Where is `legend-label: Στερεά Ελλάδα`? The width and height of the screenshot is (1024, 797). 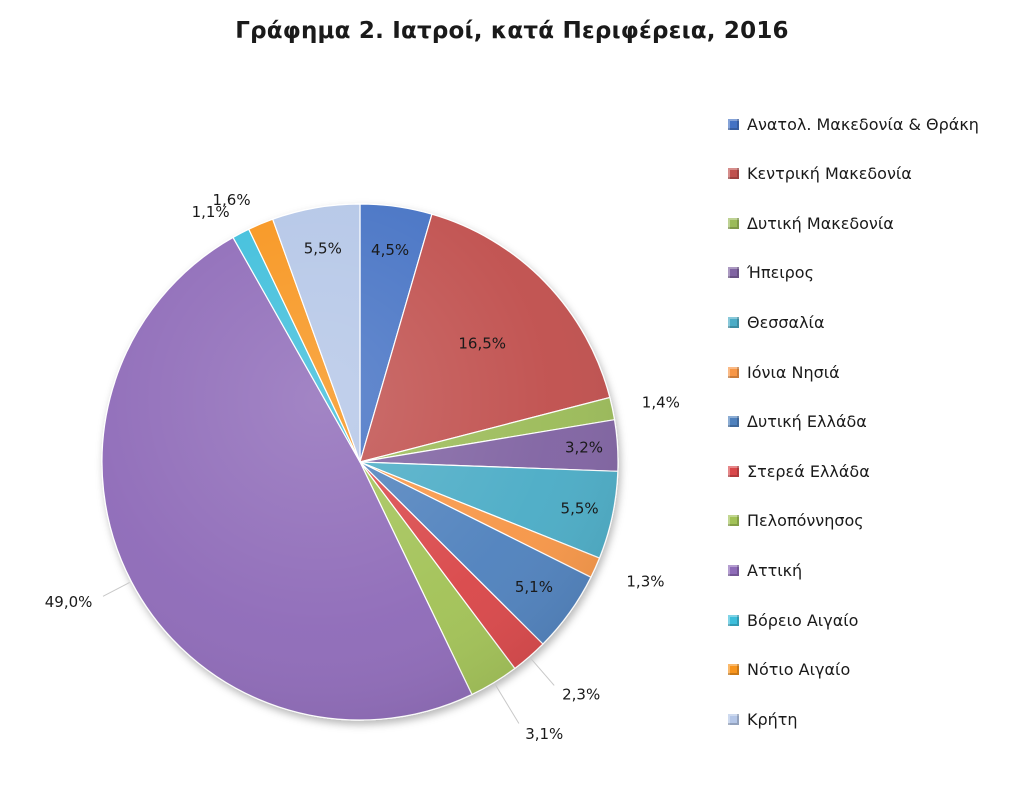 legend-label: Στερεά Ελλάδα is located at coordinates (808, 471).